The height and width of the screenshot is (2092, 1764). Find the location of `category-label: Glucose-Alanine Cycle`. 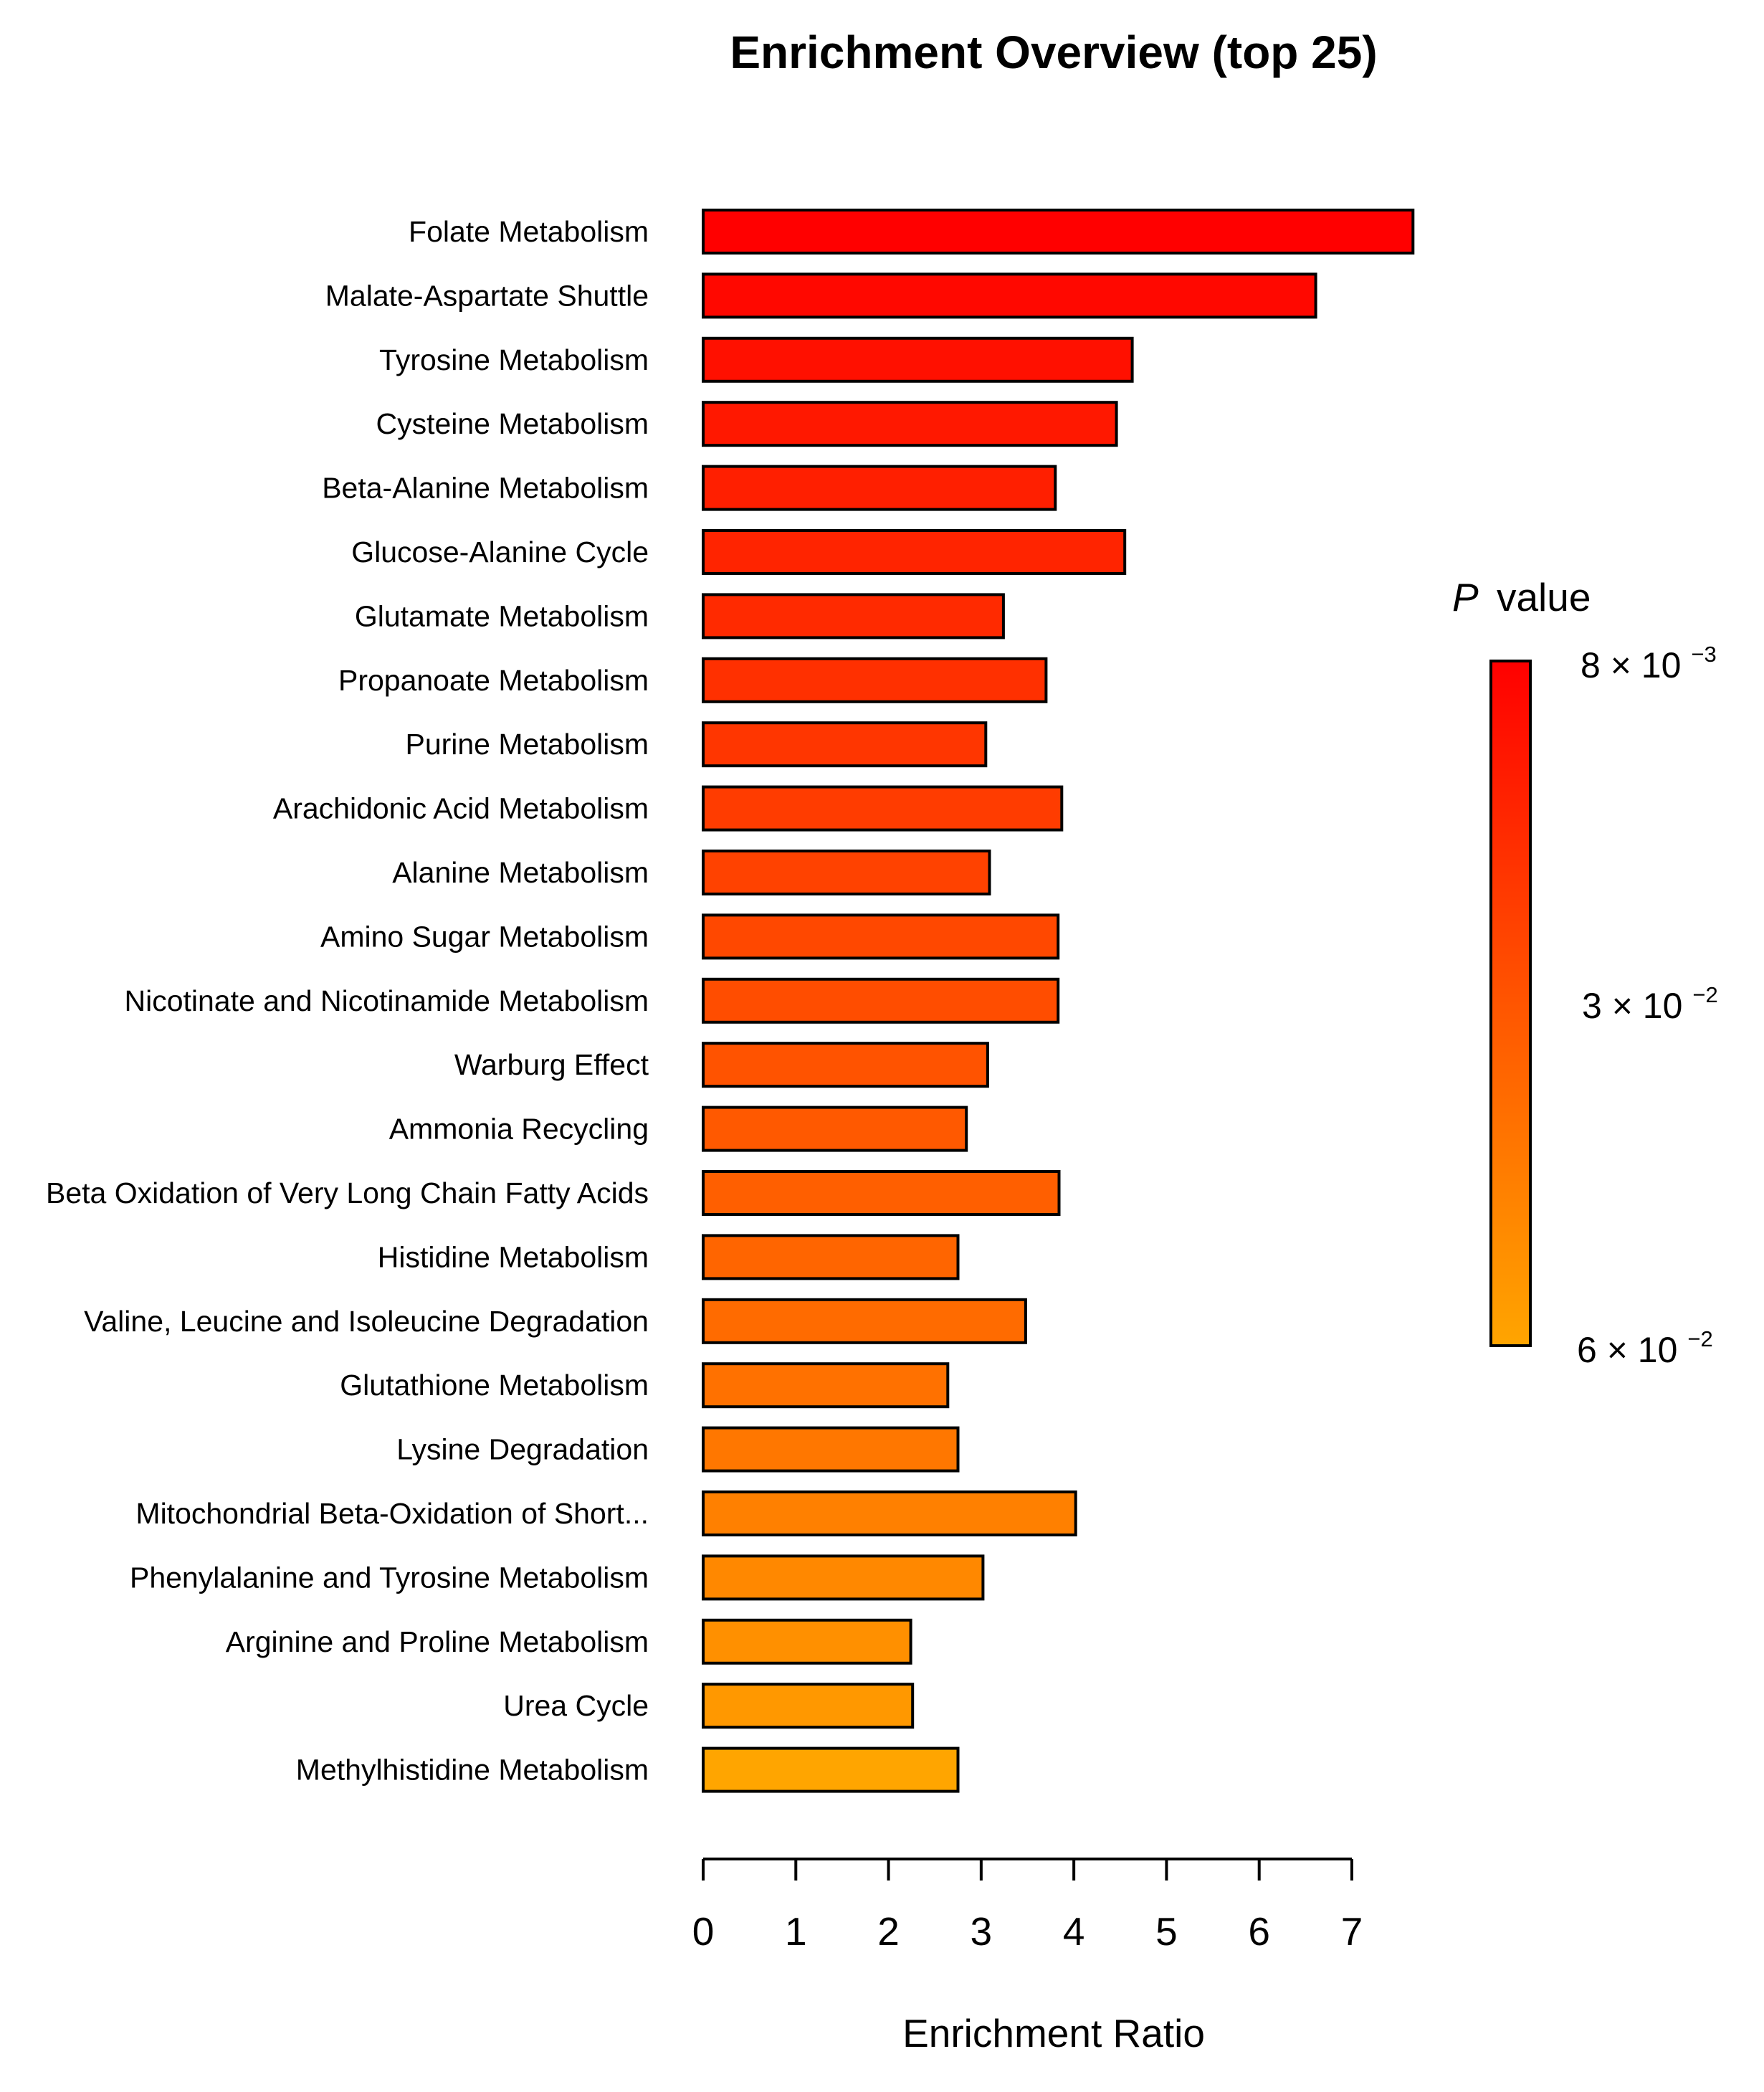

category-label: Glucose-Alanine Cycle is located at coordinates (500, 553).